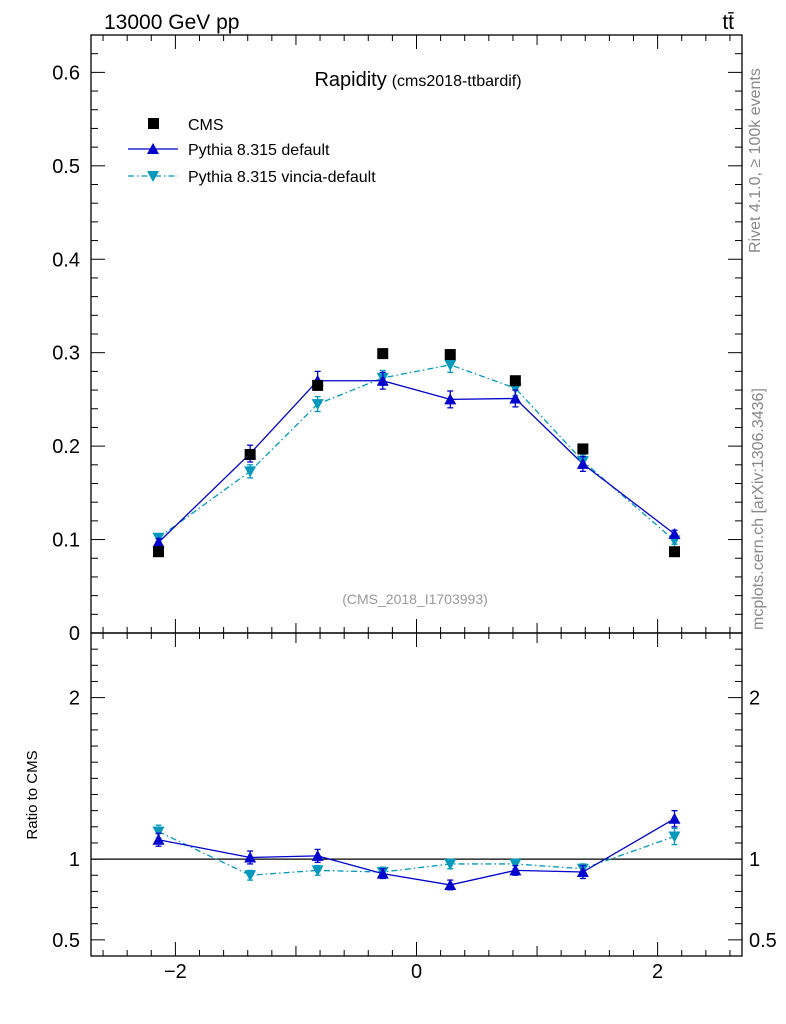  Describe the element at coordinates (153, 176) in the screenshot. I see `legend-vincia-marker` at that location.